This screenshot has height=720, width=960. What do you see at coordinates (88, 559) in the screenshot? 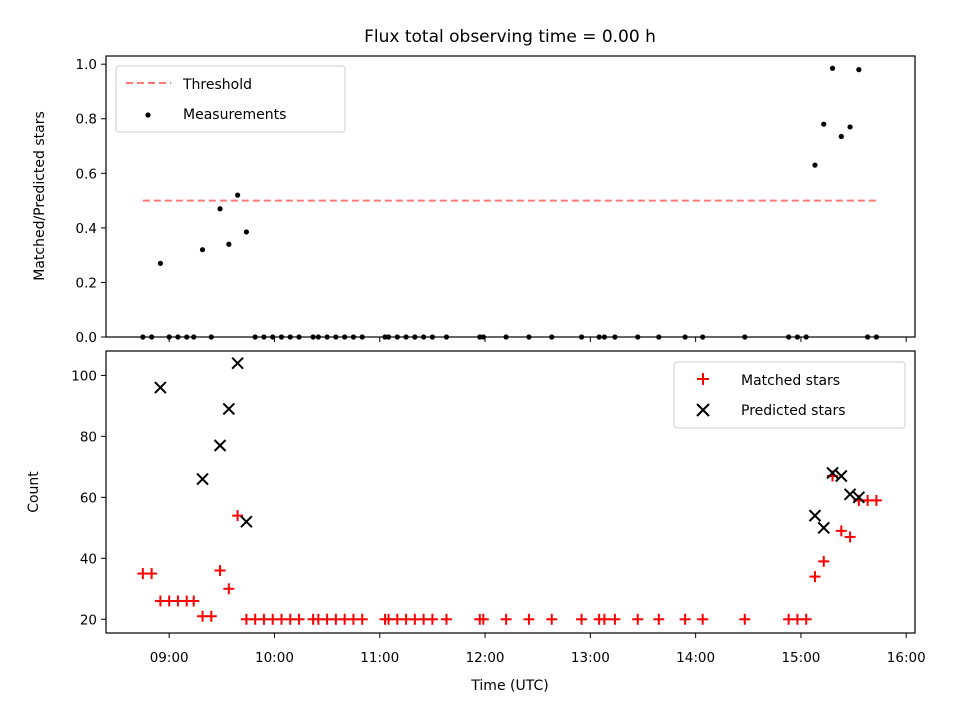
I see `bottom-y-tick-label-1: 40` at bounding box center [88, 559].